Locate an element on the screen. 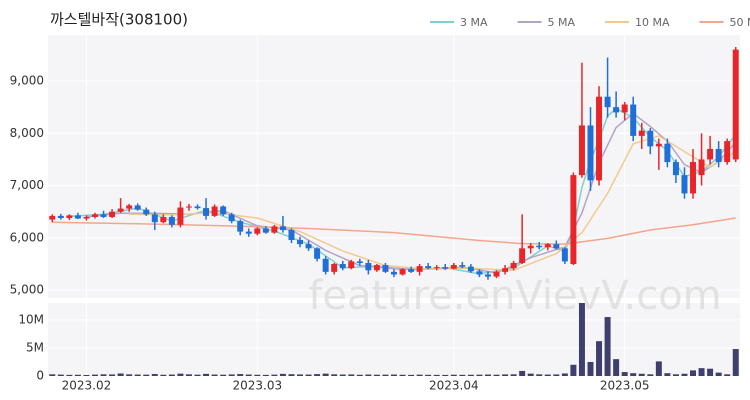 The width and height of the screenshot is (750, 400). legend-label: 3 MA is located at coordinates (474, 22).